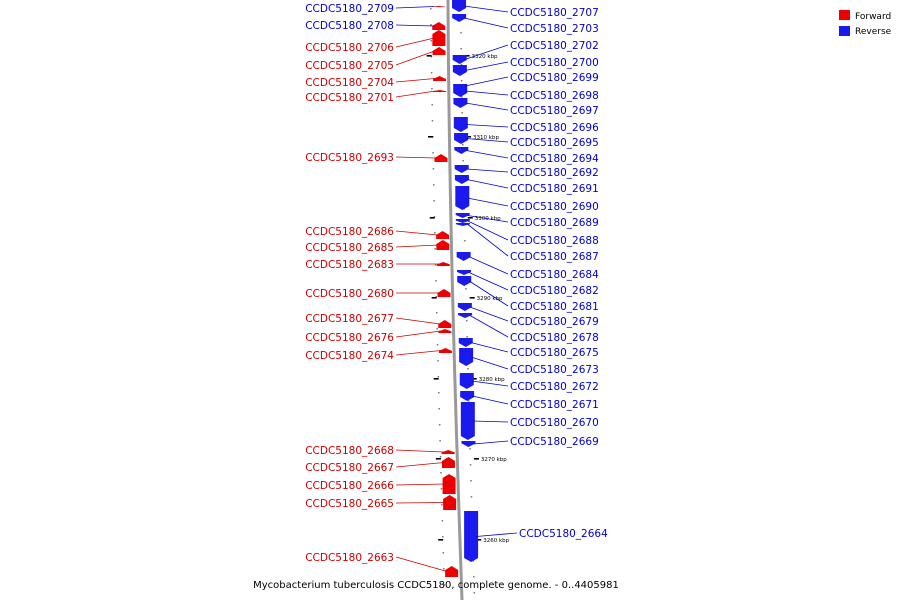 Image resolution: width=900 pixels, height=600 pixels. I want to click on forward-gene-label: CCDC5180_2665, so click(349, 504).